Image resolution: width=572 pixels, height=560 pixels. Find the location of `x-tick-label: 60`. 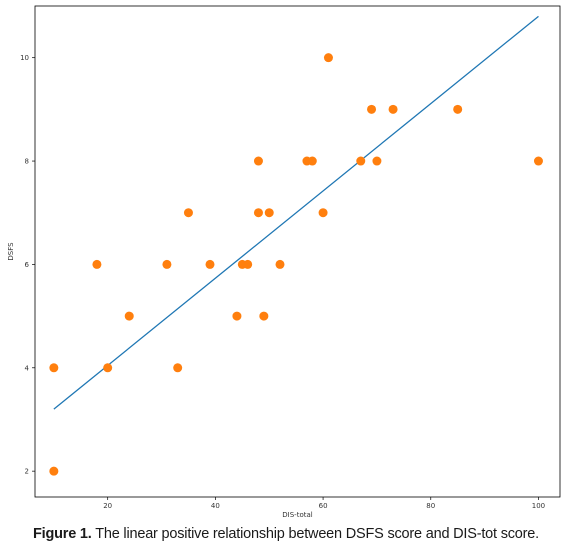

x-tick-label: 60 is located at coordinates (323, 506).